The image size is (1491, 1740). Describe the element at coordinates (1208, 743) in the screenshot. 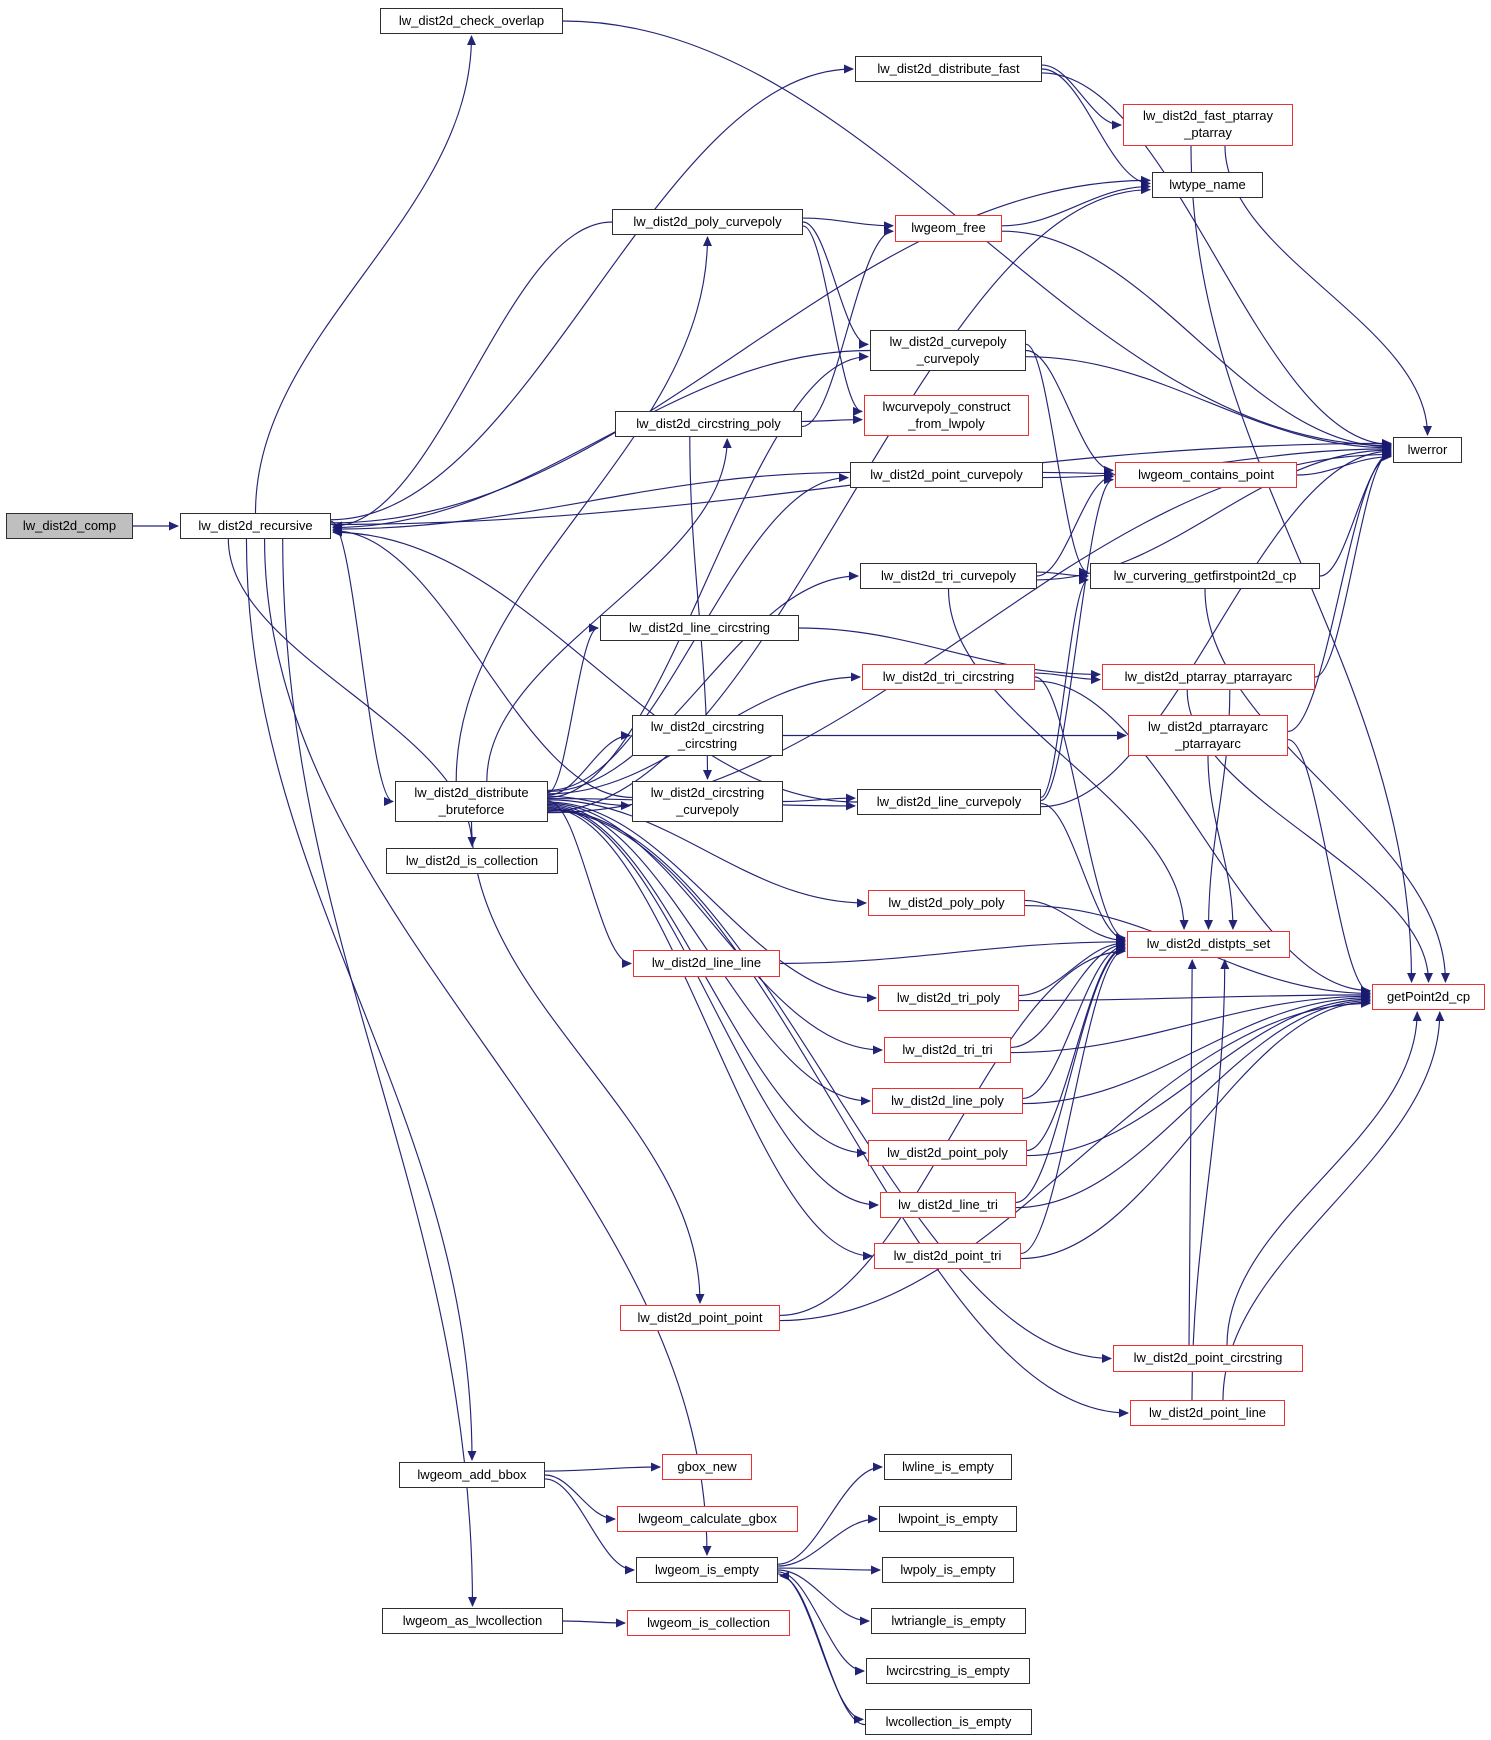

I see `node-label-line: _ptarrayarc` at that location.